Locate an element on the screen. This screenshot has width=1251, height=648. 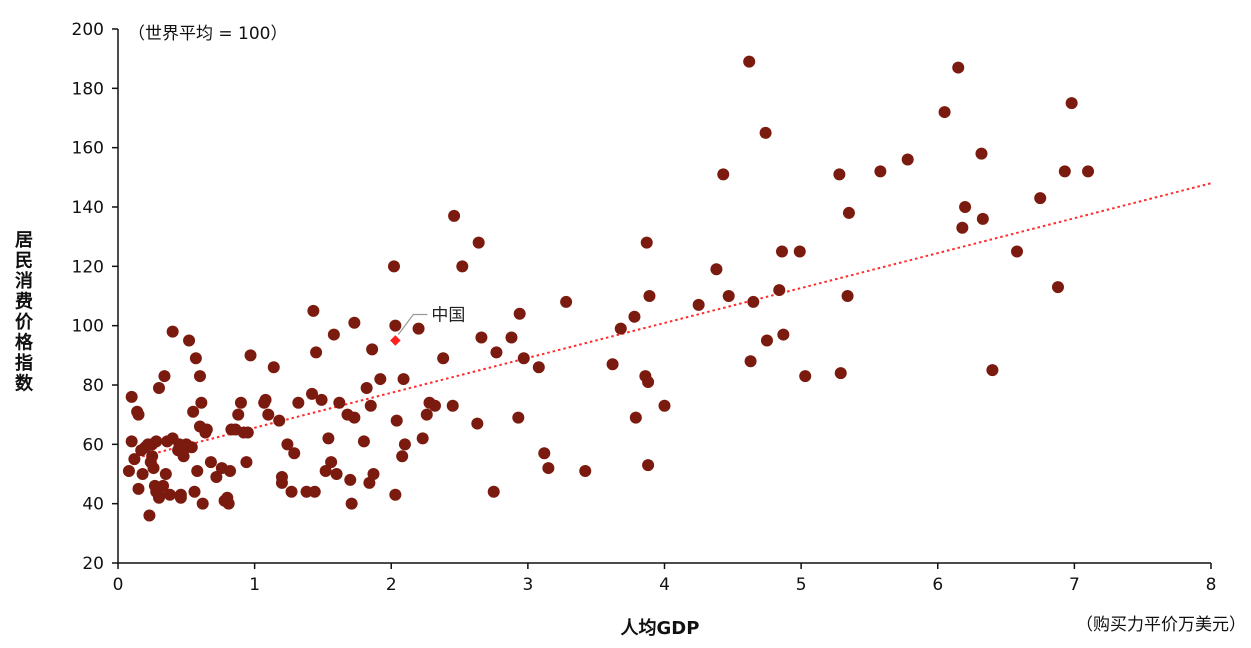
y-axis-title: 居民消费价格指数 is located at coordinates (24, 312).